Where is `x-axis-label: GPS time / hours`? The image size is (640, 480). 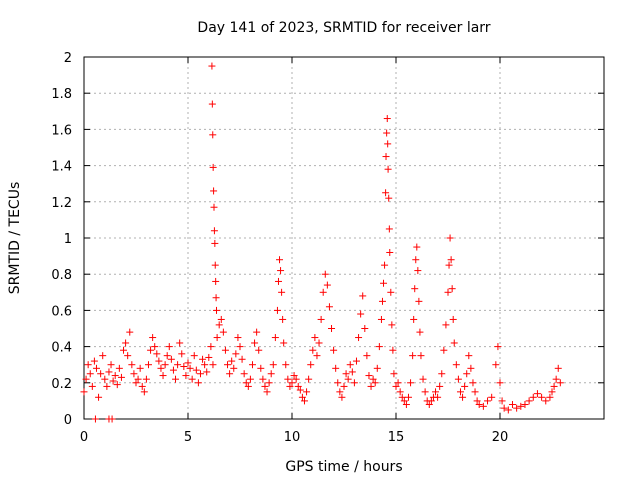 x-axis-label: GPS time / hours is located at coordinates (343, 467).